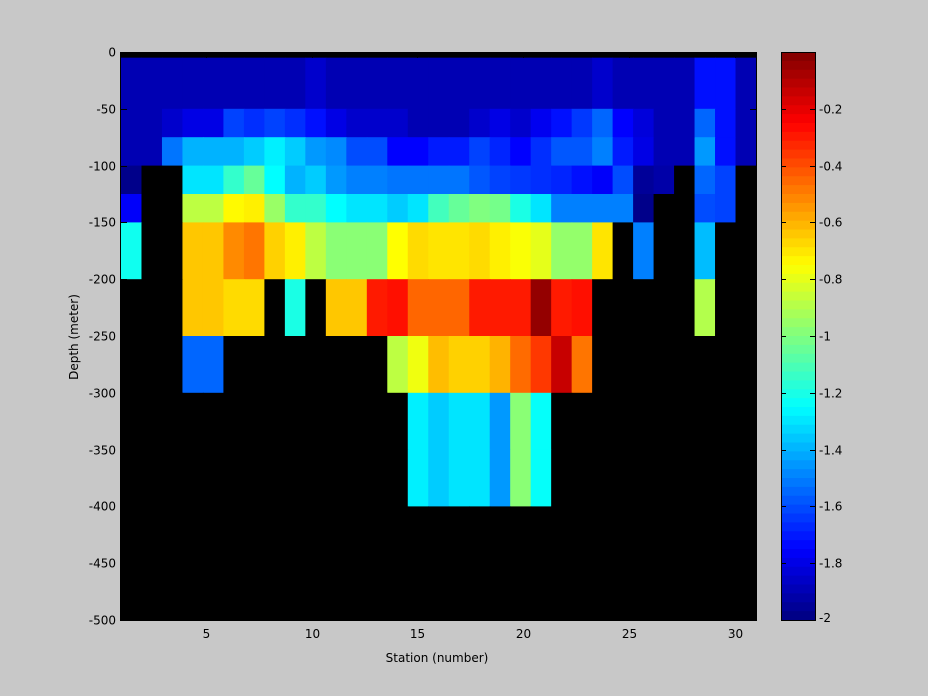 The height and width of the screenshot is (696, 928). Describe the element at coordinates (830, 451) in the screenshot. I see `colorbar-tick-label: -1.4` at that location.